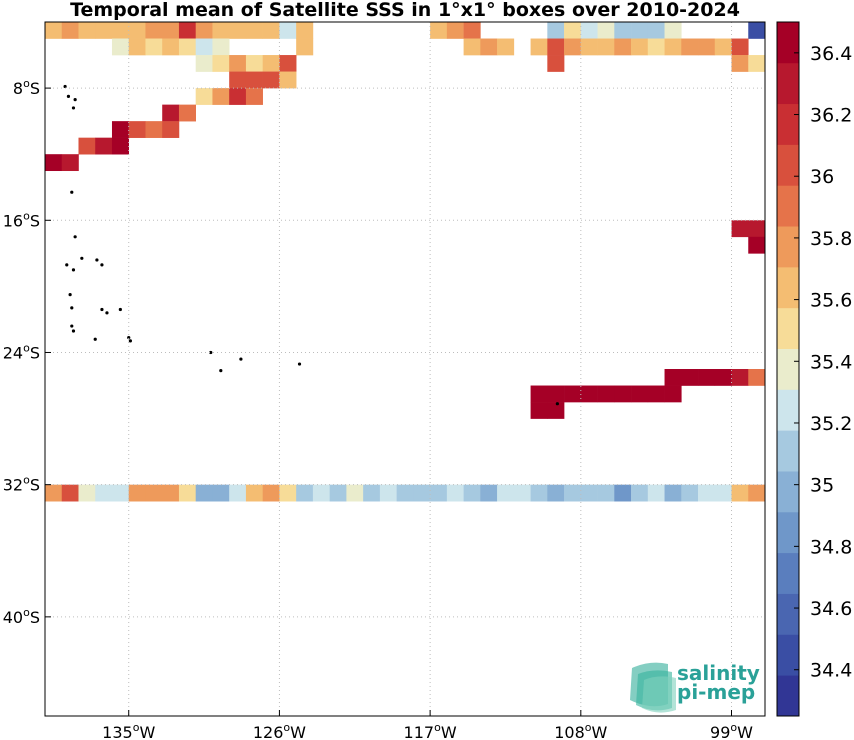 The width and height of the screenshot is (854, 740). What do you see at coordinates (788, 369) in the screenshot?
I see `colorbar-frame` at bounding box center [788, 369].